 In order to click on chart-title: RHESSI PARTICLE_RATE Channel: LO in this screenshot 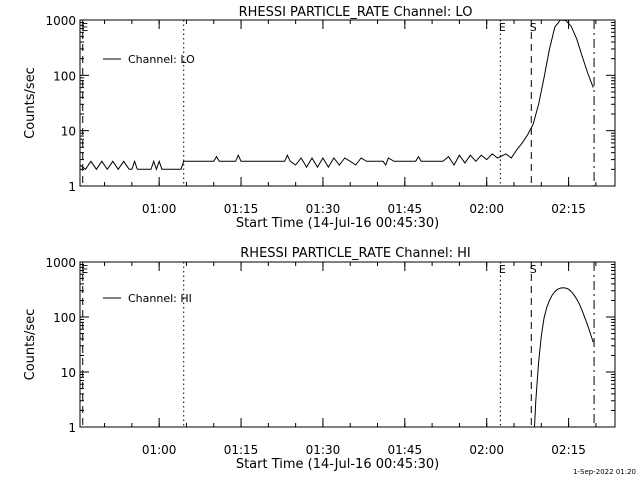, I will do `click(356, 12)`.